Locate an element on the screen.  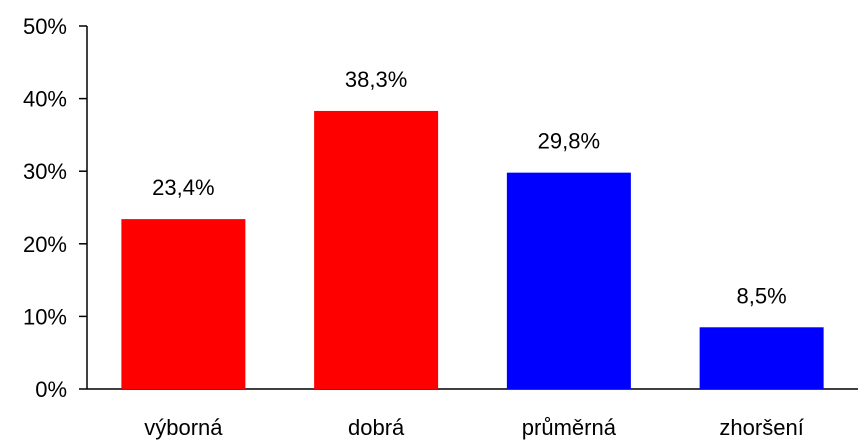
y-axis: 0% 10% 20% 30% 40% 50% is located at coordinates (55, 208).